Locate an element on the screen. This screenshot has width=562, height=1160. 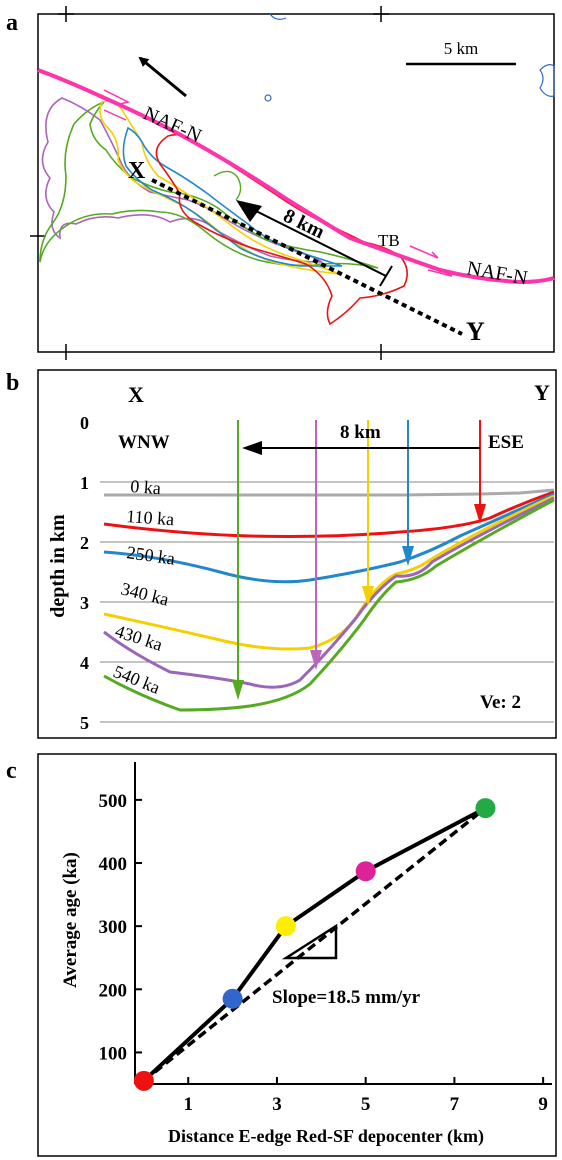
profile-start-label: X is located at coordinates (137, 171).